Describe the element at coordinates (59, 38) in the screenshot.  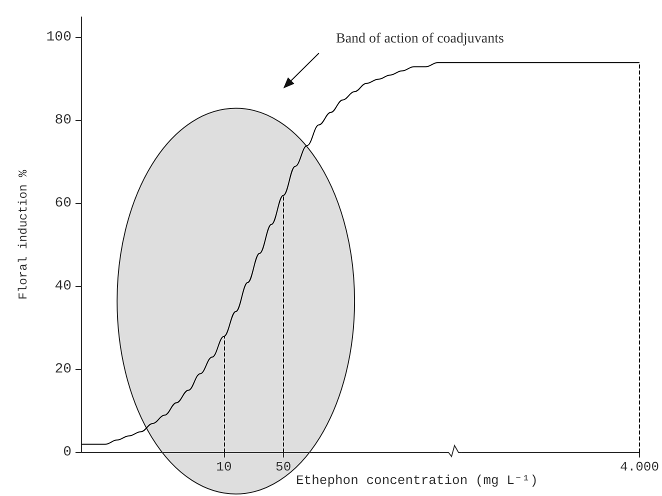
I see `y-tick-label: 100` at that location.